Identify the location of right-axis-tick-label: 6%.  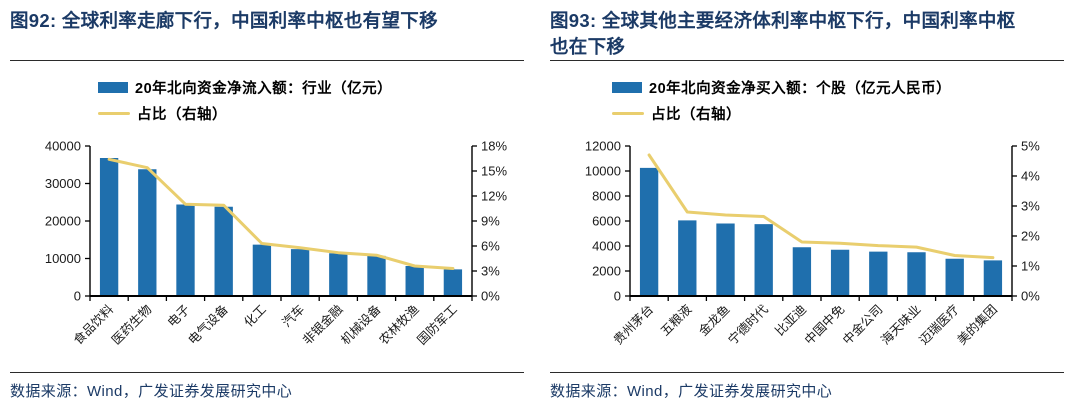
(490, 246).